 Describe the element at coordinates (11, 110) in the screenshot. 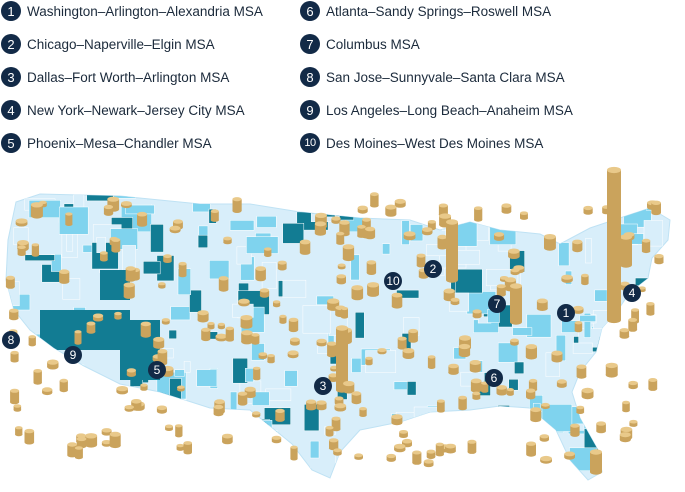

I see `legend-badge: 4` at that location.